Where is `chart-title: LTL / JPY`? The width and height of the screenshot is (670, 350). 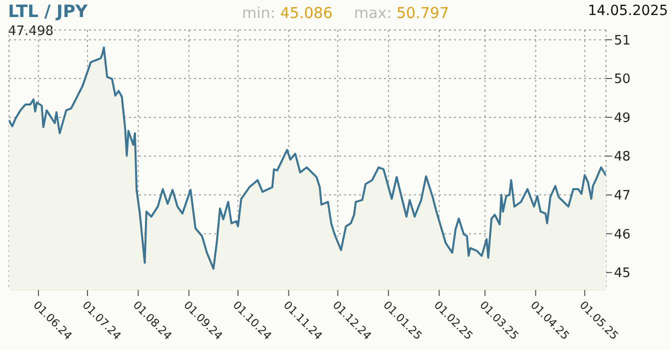
chart-title: LTL / JPY is located at coordinates (48, 12).